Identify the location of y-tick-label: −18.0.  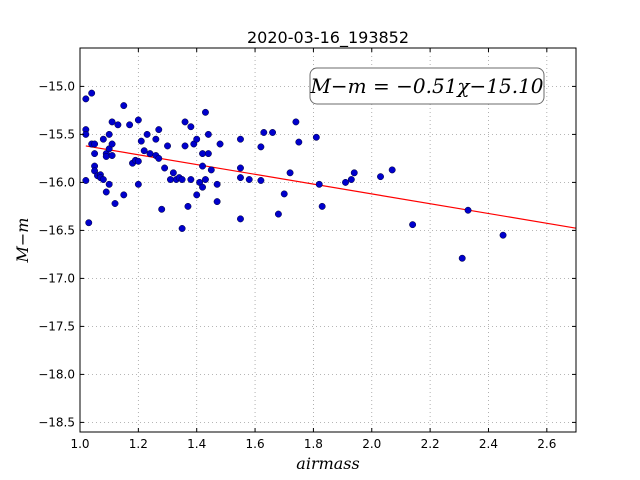
(56, 374).